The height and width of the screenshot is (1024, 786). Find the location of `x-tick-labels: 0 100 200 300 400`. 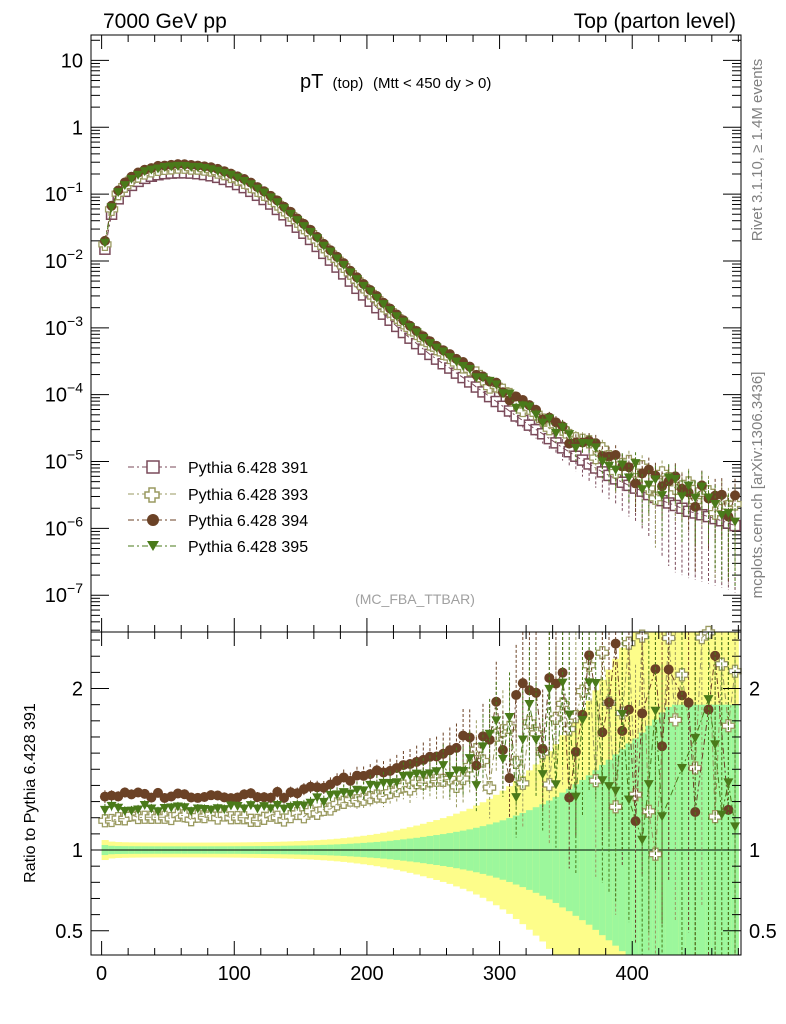

x-tick-labels: 0 100 200 300 400 is located at coordinates (372, 974).